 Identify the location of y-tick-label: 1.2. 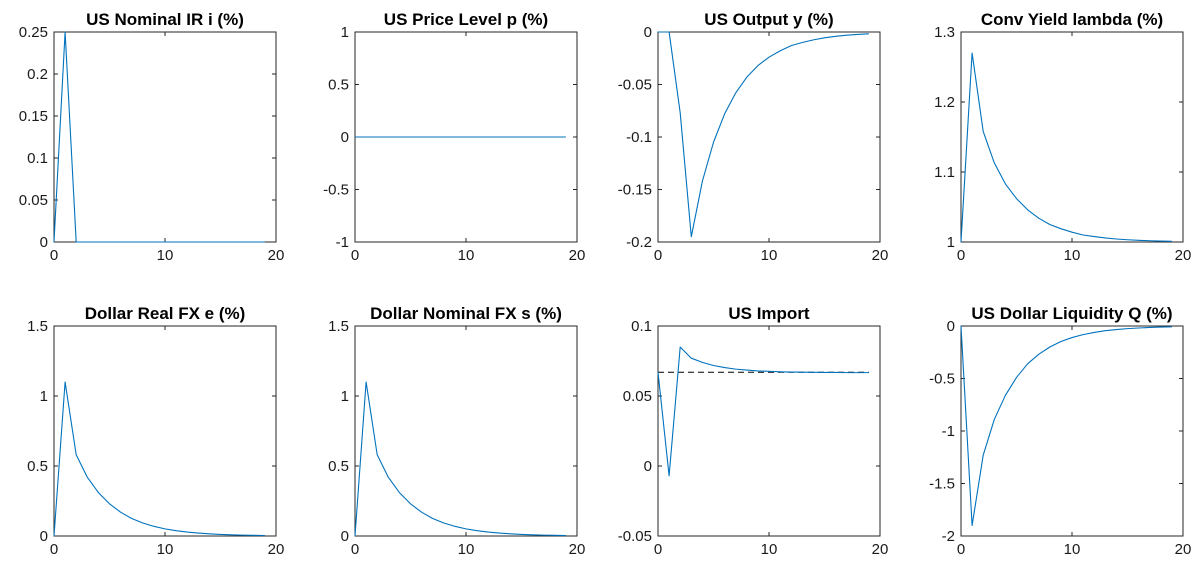
(944, 102).